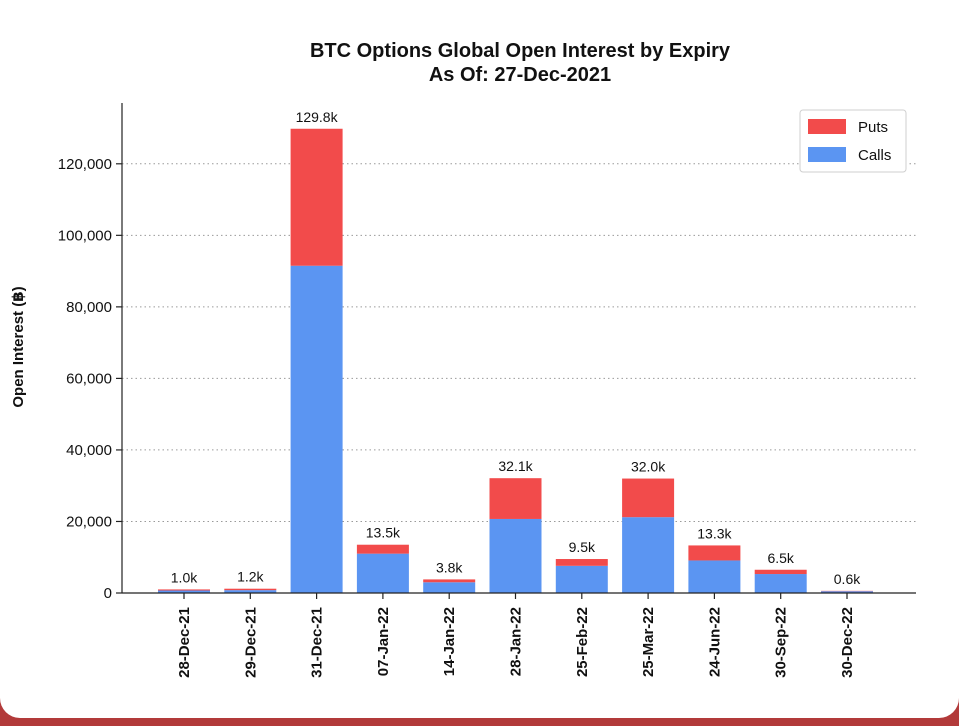 This screenshot has width=959, height=726. What do you see at coordinates (516, 641) in the screenshot?
I see `x-tick-label: 28-Jan-22` at bounding box center [516, 641].